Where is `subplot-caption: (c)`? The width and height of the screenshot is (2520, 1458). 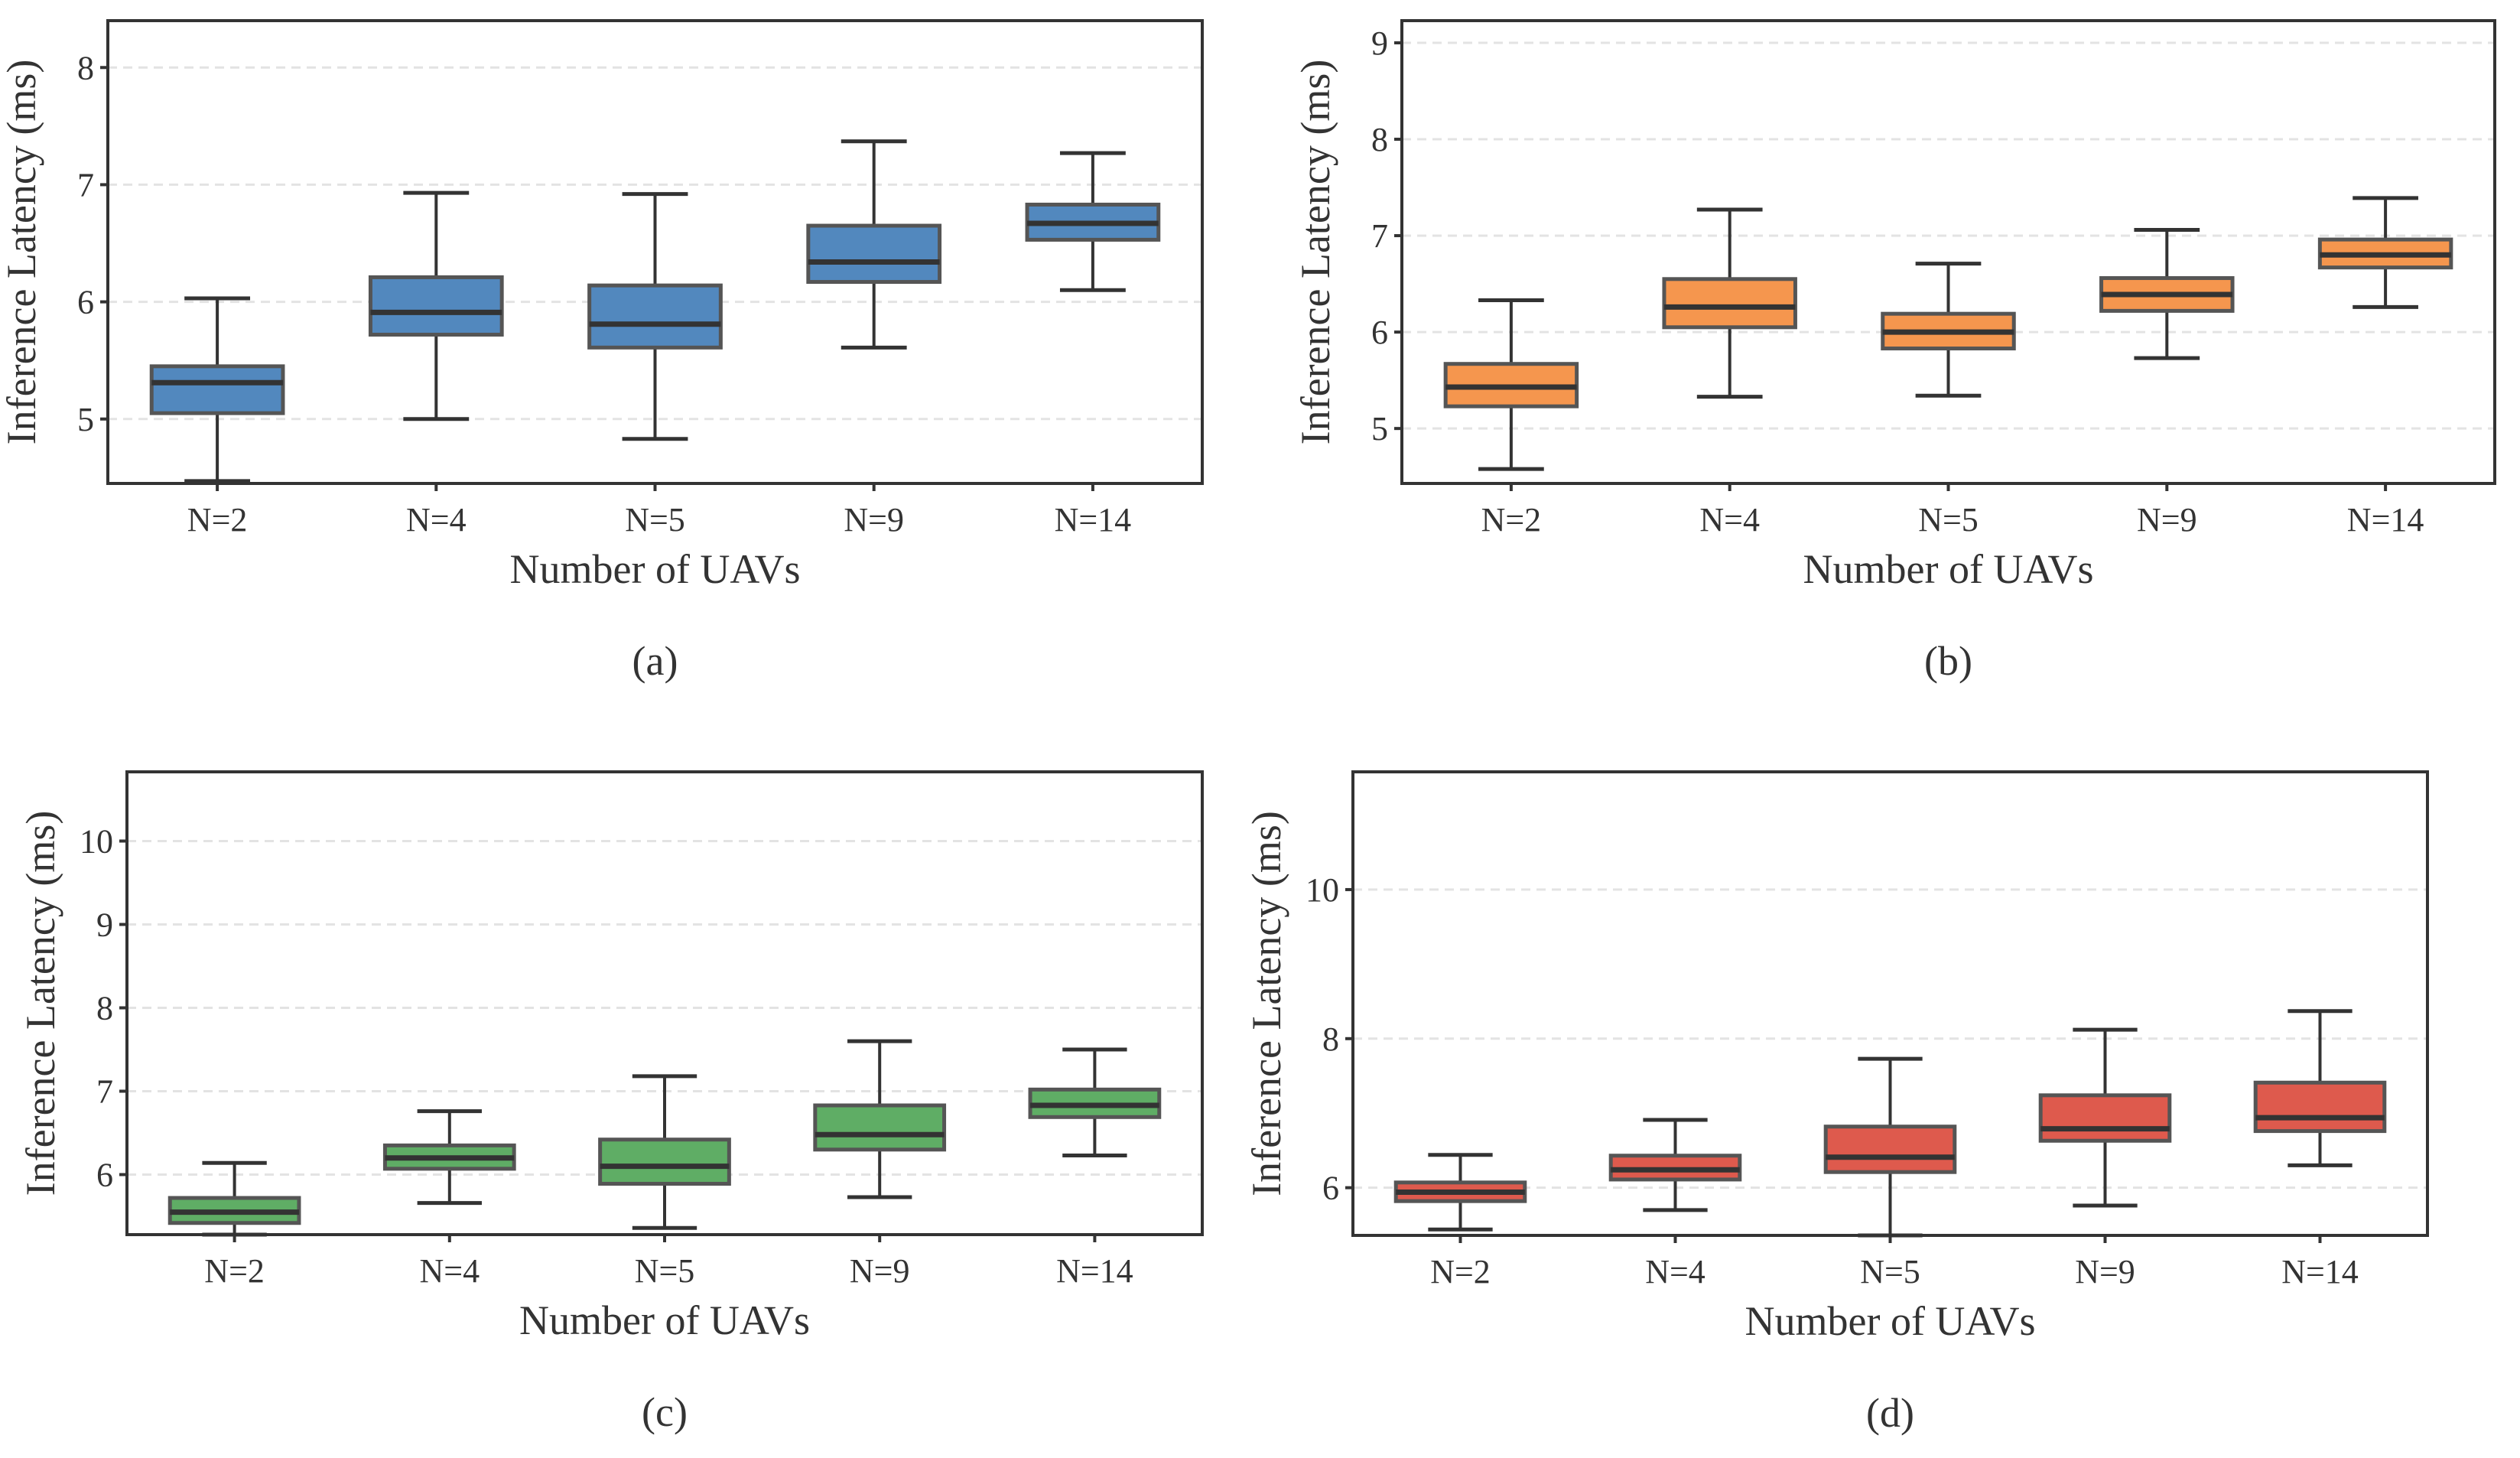
subplot-caption: (c) is located at coordinates (665, 1412).